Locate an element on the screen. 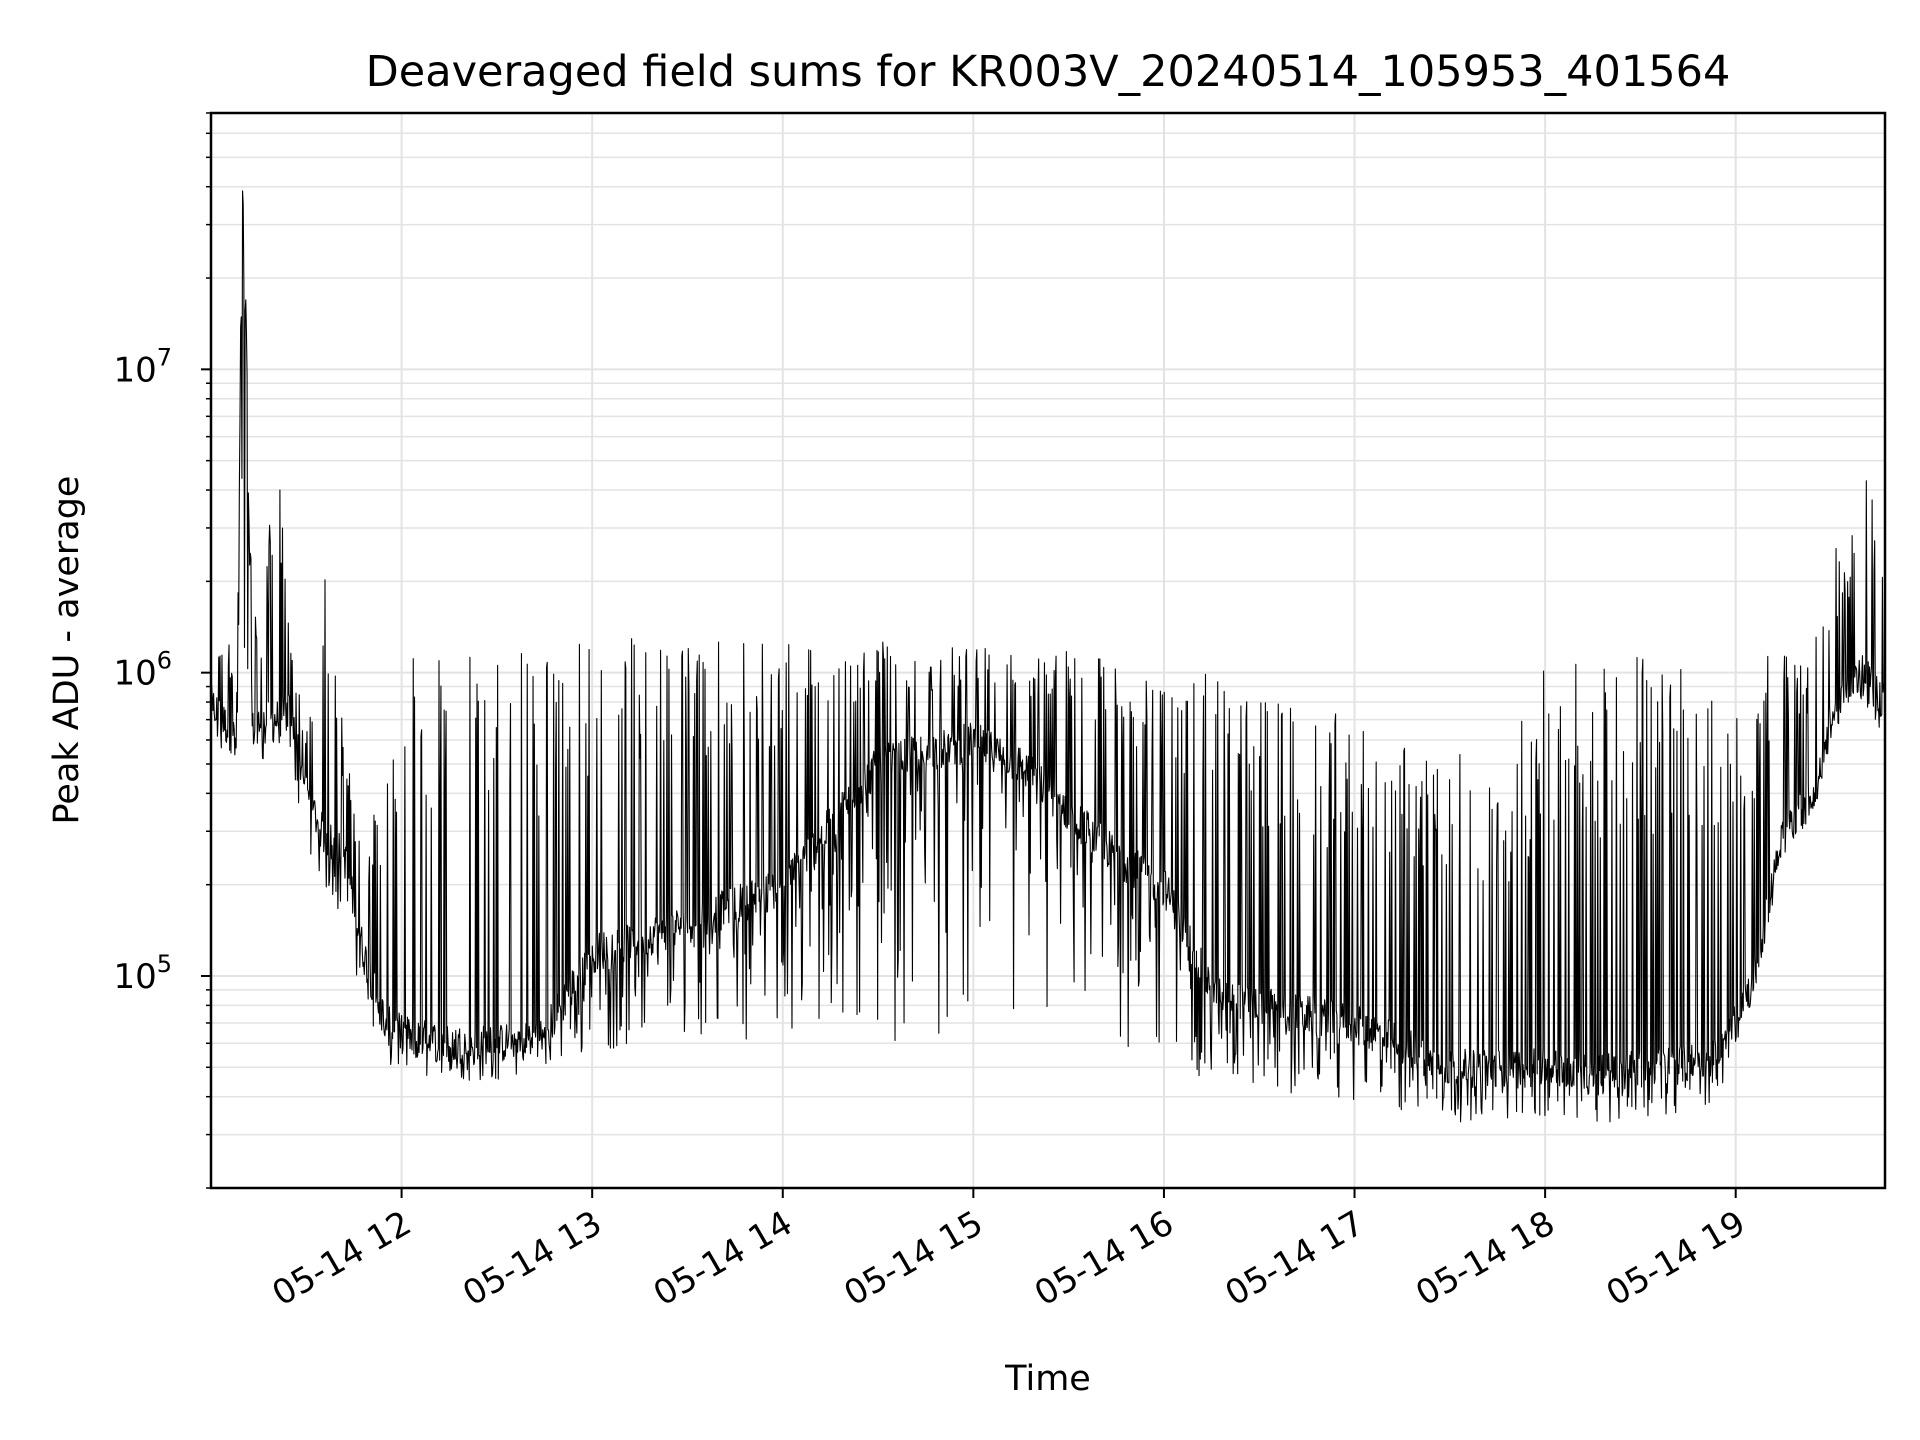 This screenshot has height=1440, width=1920. x-tick-label: 05-14 14 is located at coordinates (723, 1258).